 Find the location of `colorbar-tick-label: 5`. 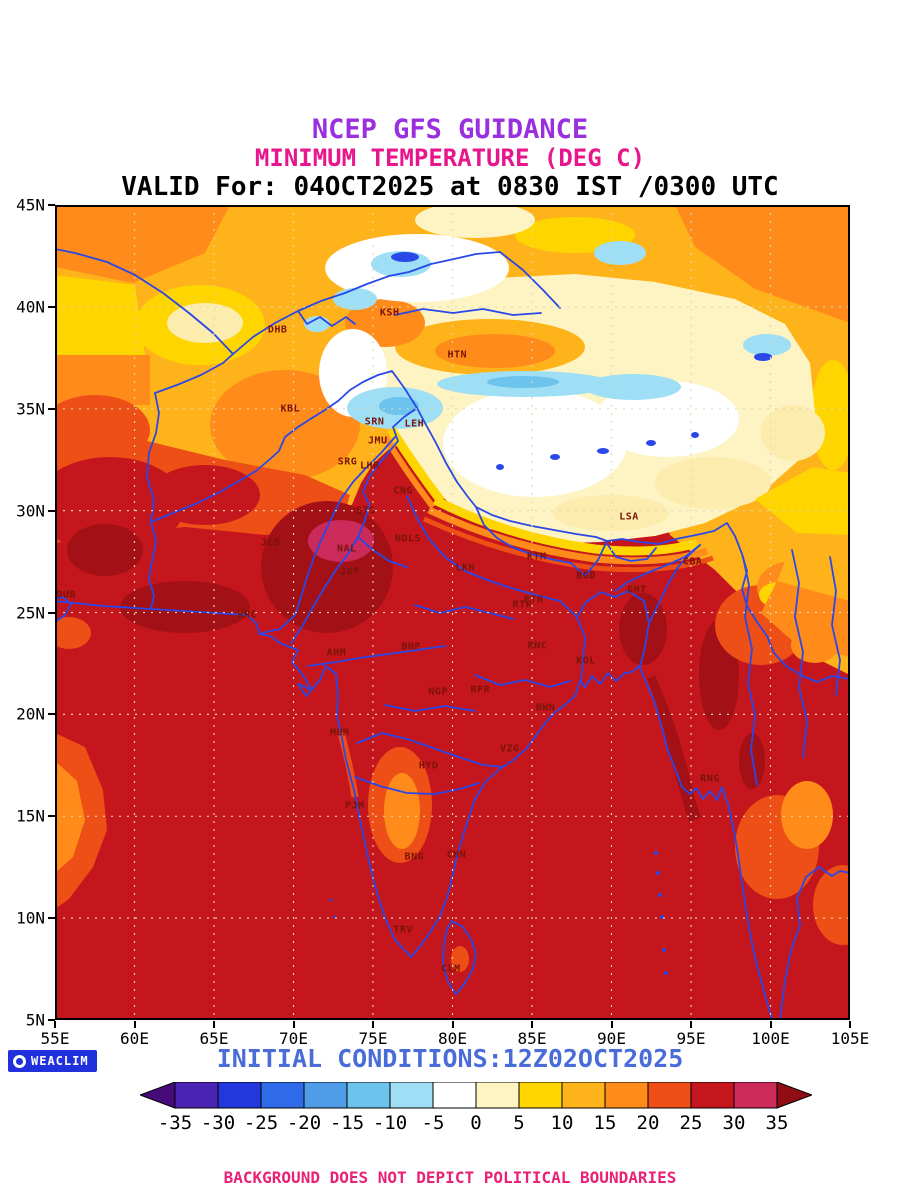

colorbar-tick-label: 5 is located at coordinates (518, 1123).